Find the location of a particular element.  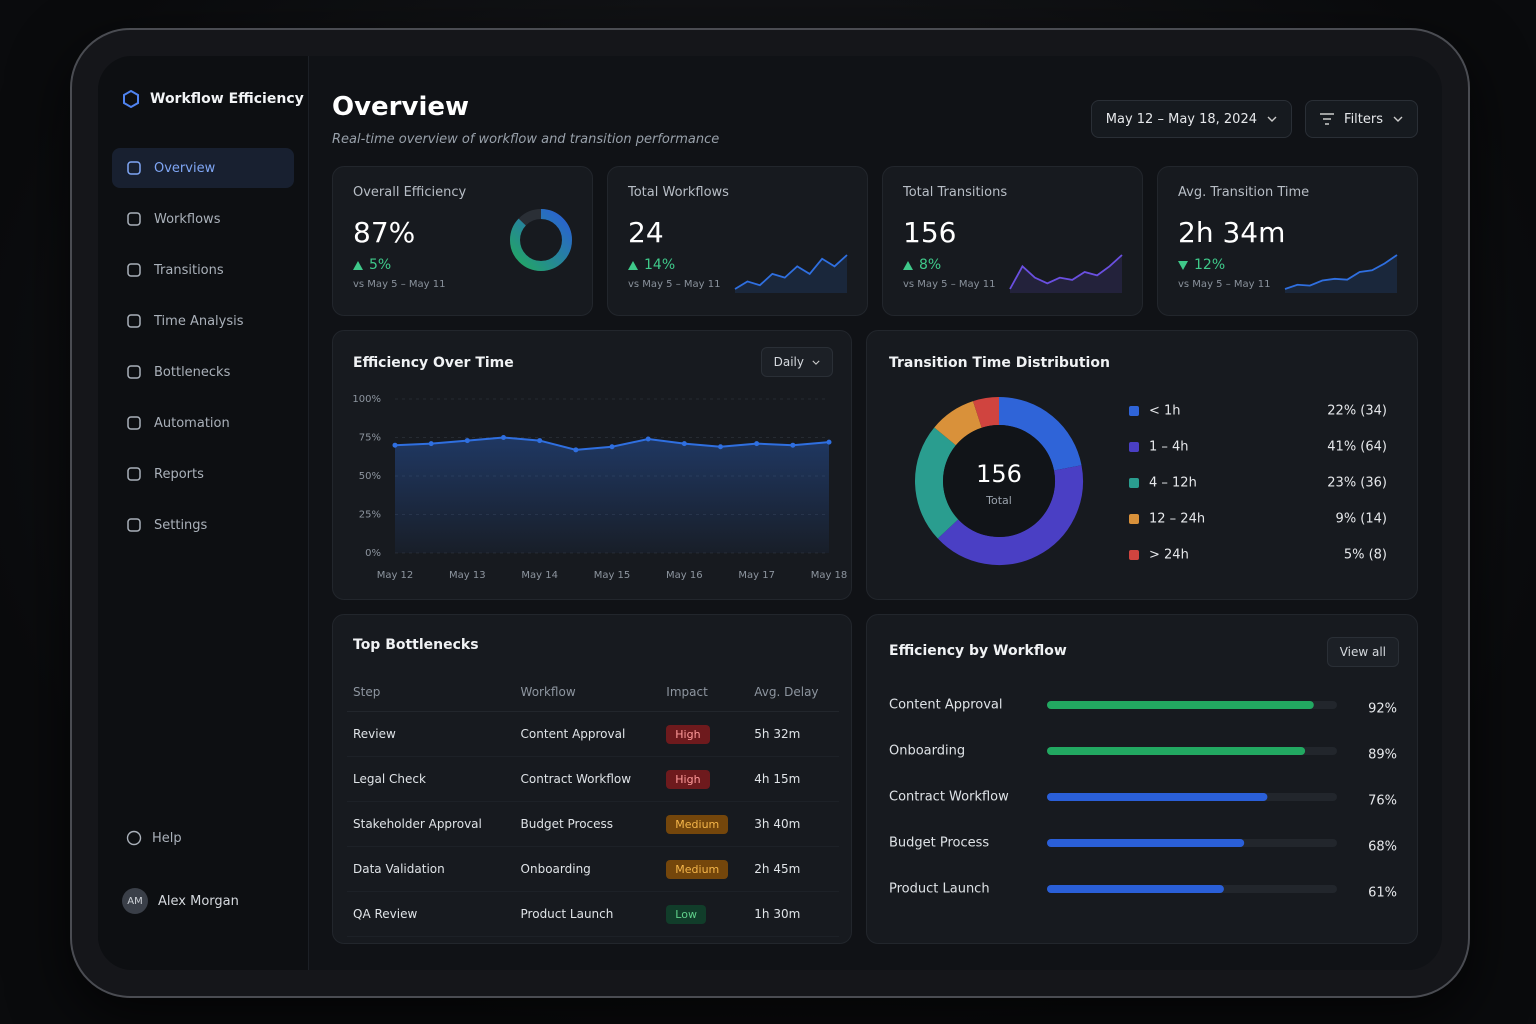

nav-label: Bottlenecks is located at coordinates (192, 372).